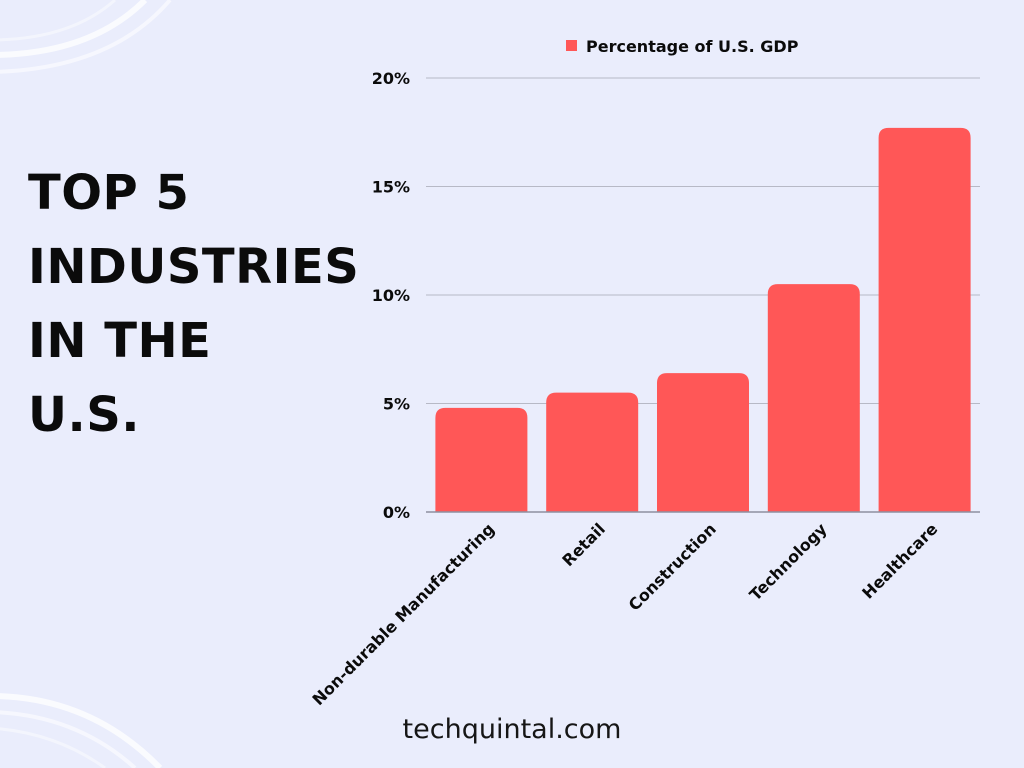 The width and height of the screenshot is (1024, 768). I want to click on page-title-line: U.S., so click(84, 415).